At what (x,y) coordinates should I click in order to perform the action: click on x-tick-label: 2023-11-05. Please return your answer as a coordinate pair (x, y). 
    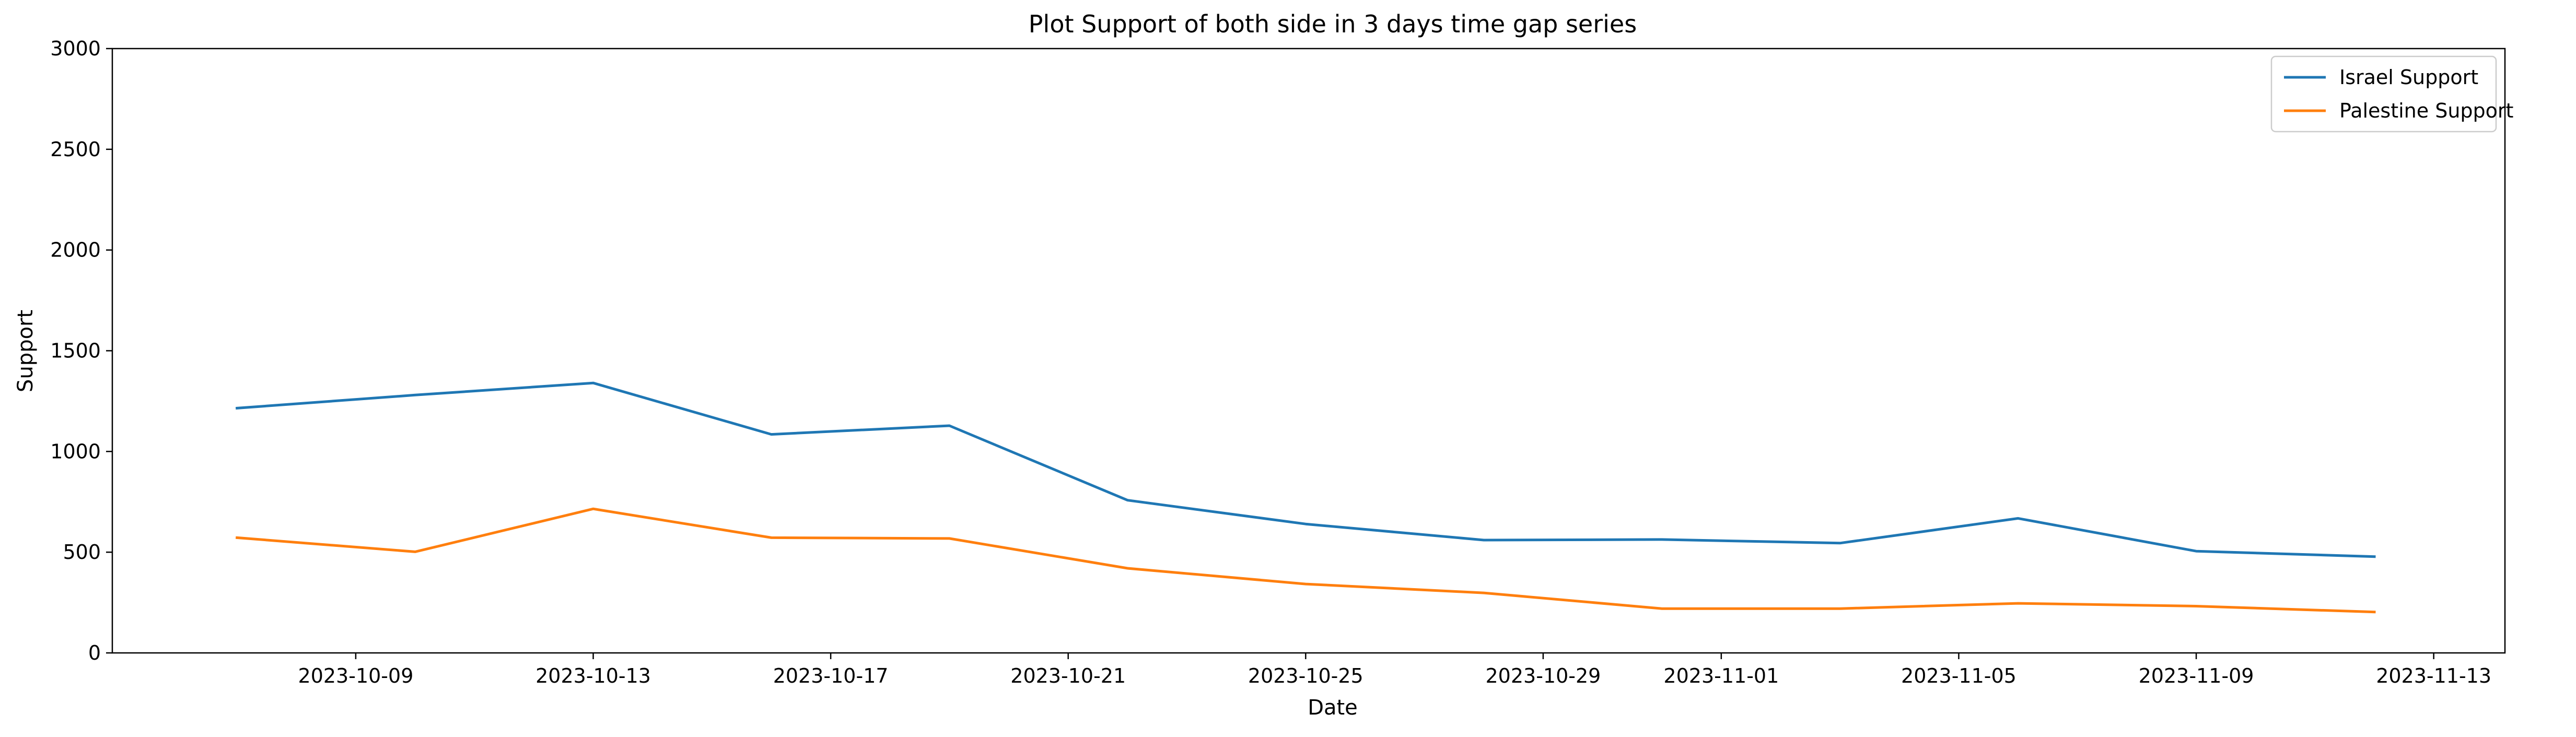
    Looking at the image, I should click on (1958, 675).